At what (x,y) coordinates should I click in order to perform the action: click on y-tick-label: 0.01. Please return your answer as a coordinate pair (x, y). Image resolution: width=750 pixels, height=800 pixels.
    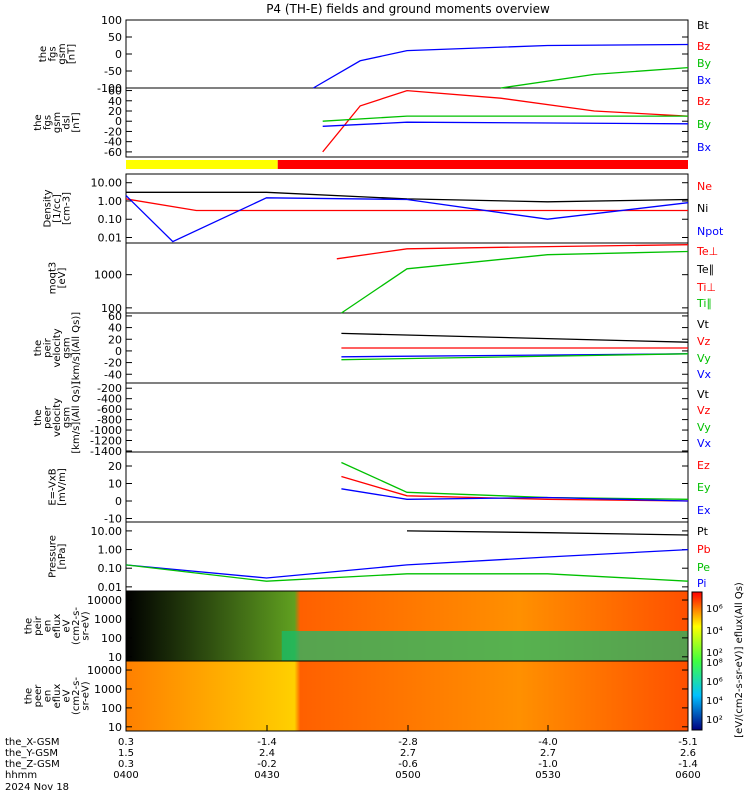
    Looking at the image, I should click on (110, 587).